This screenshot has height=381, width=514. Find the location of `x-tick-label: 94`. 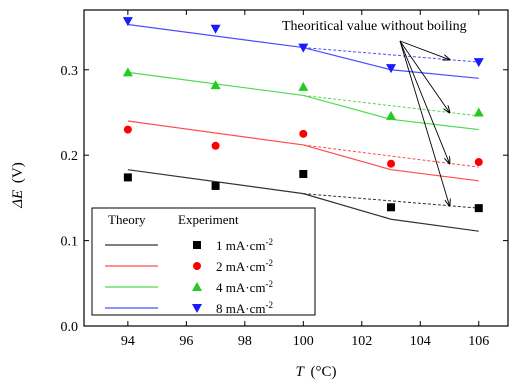

x-tick-label: 94 is located at coordinates (128, 341).